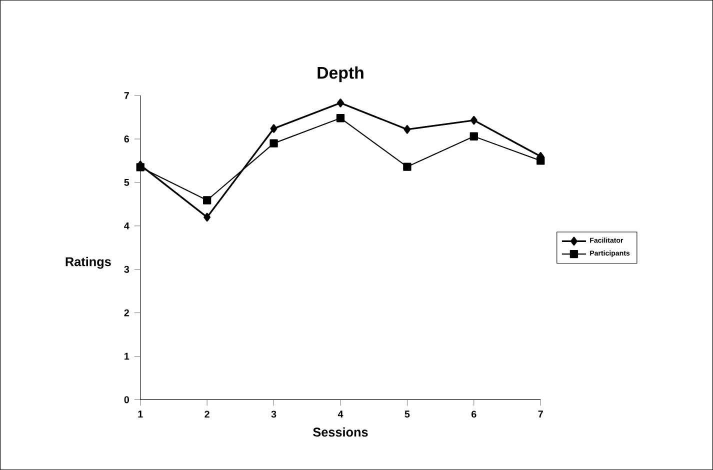  I want to click on x-tick-label: 1, so click(140, 414).